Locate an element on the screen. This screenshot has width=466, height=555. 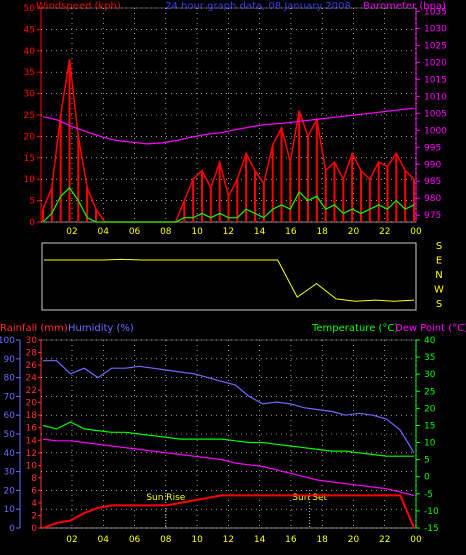
rain-tick-label: 24 is located at coordinates (32, 379).